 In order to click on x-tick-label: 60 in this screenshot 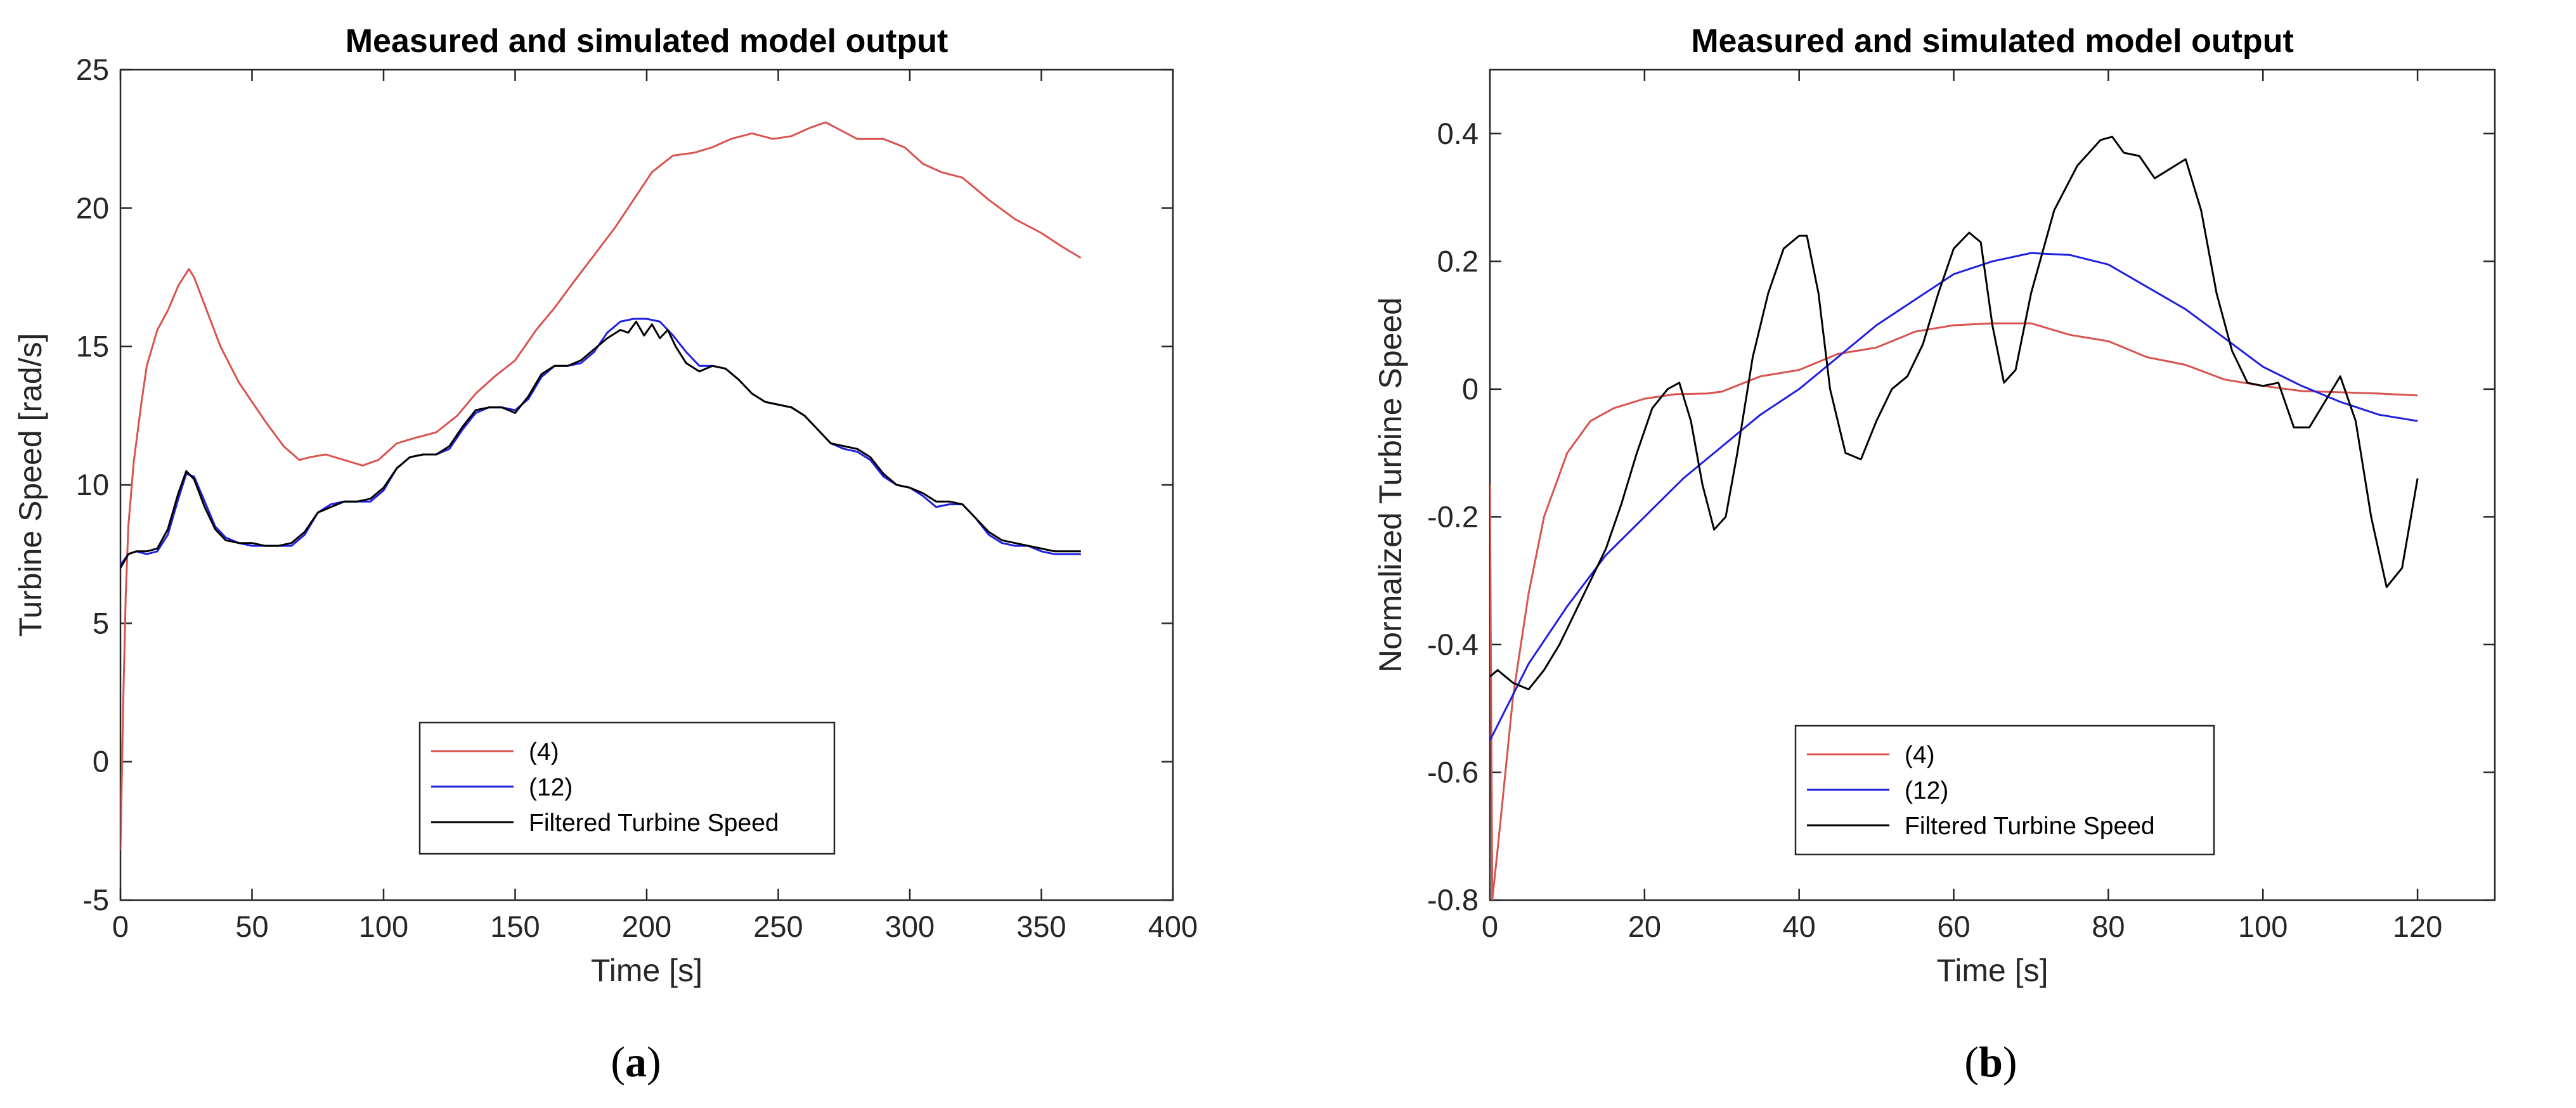, I will do `click(1953, 926)`.